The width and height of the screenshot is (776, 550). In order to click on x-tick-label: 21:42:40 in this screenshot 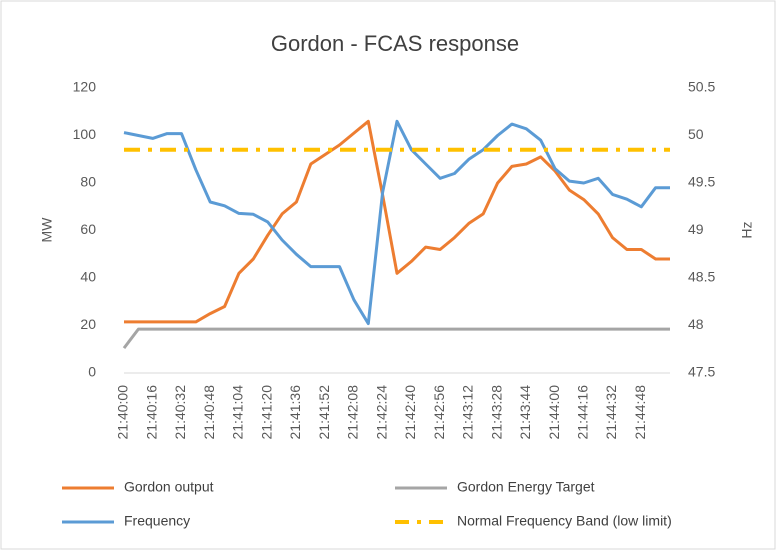, I will do `click(410, 412)`.